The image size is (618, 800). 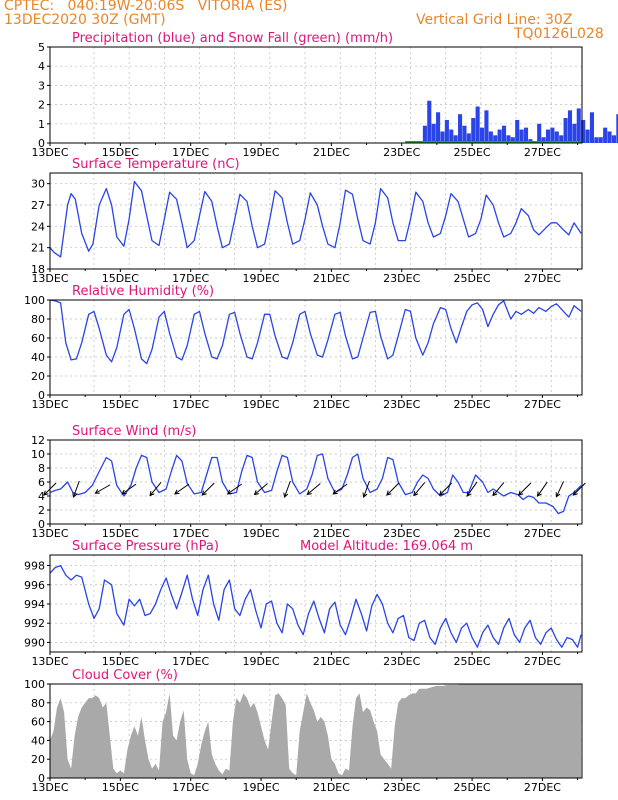 What do you see at coordinates (34, 585) in the screenshot?
I see `pressure-ytick-label: 996` at bounding box center [34, 585].